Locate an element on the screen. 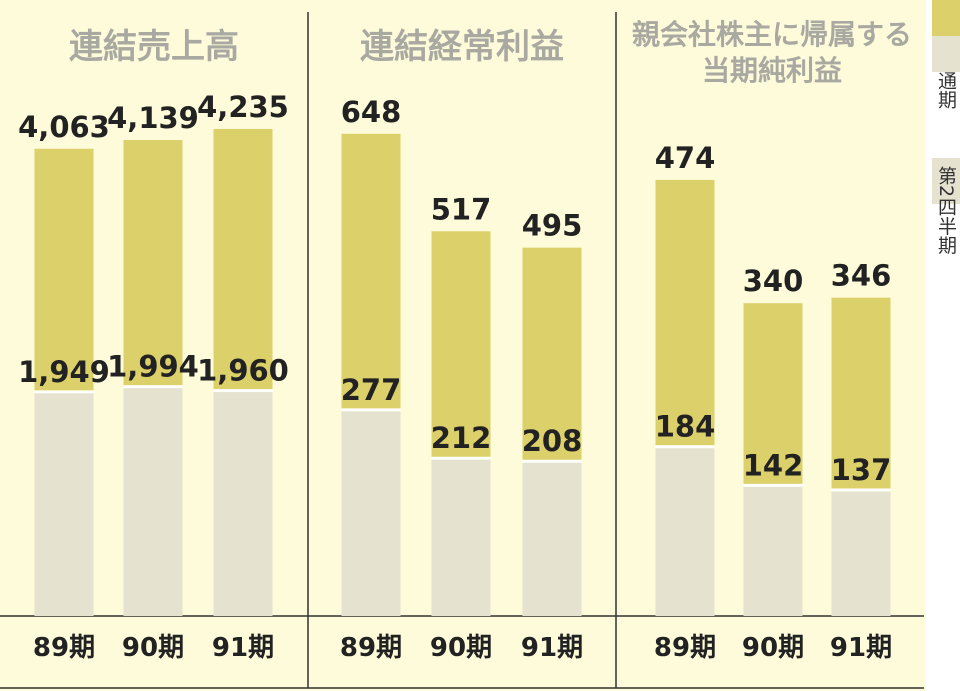 The width and height of the screenshot is (960, 691). data-label-second-quarter: 277 is located at coordinates (371, 390).